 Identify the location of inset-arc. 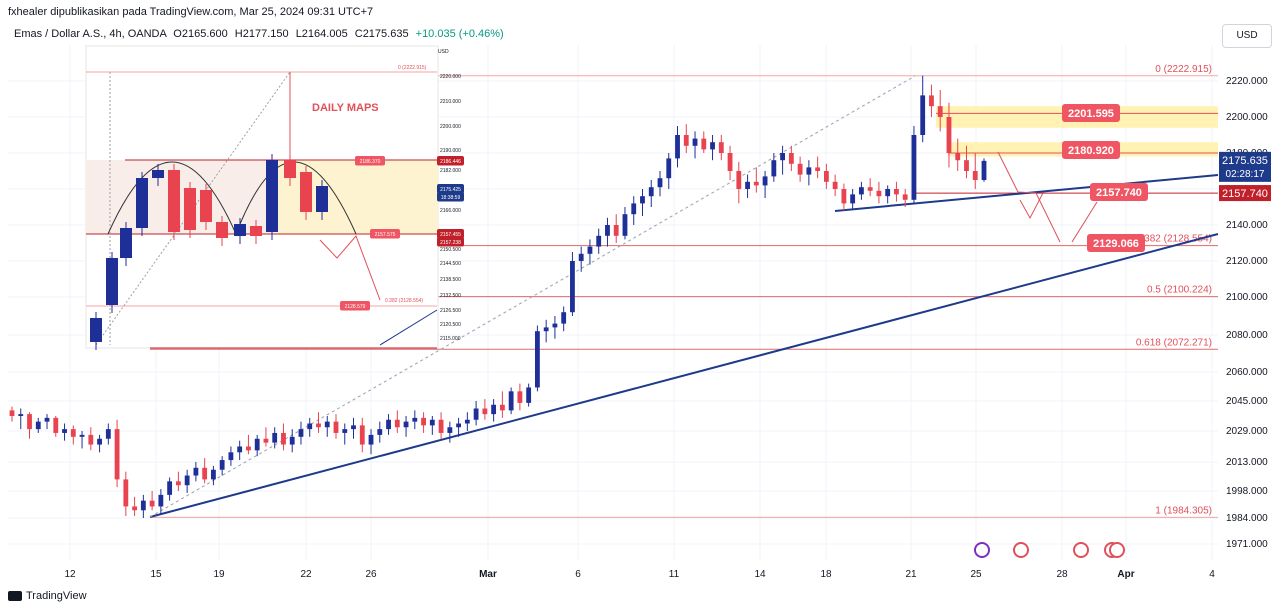
(172, 198).